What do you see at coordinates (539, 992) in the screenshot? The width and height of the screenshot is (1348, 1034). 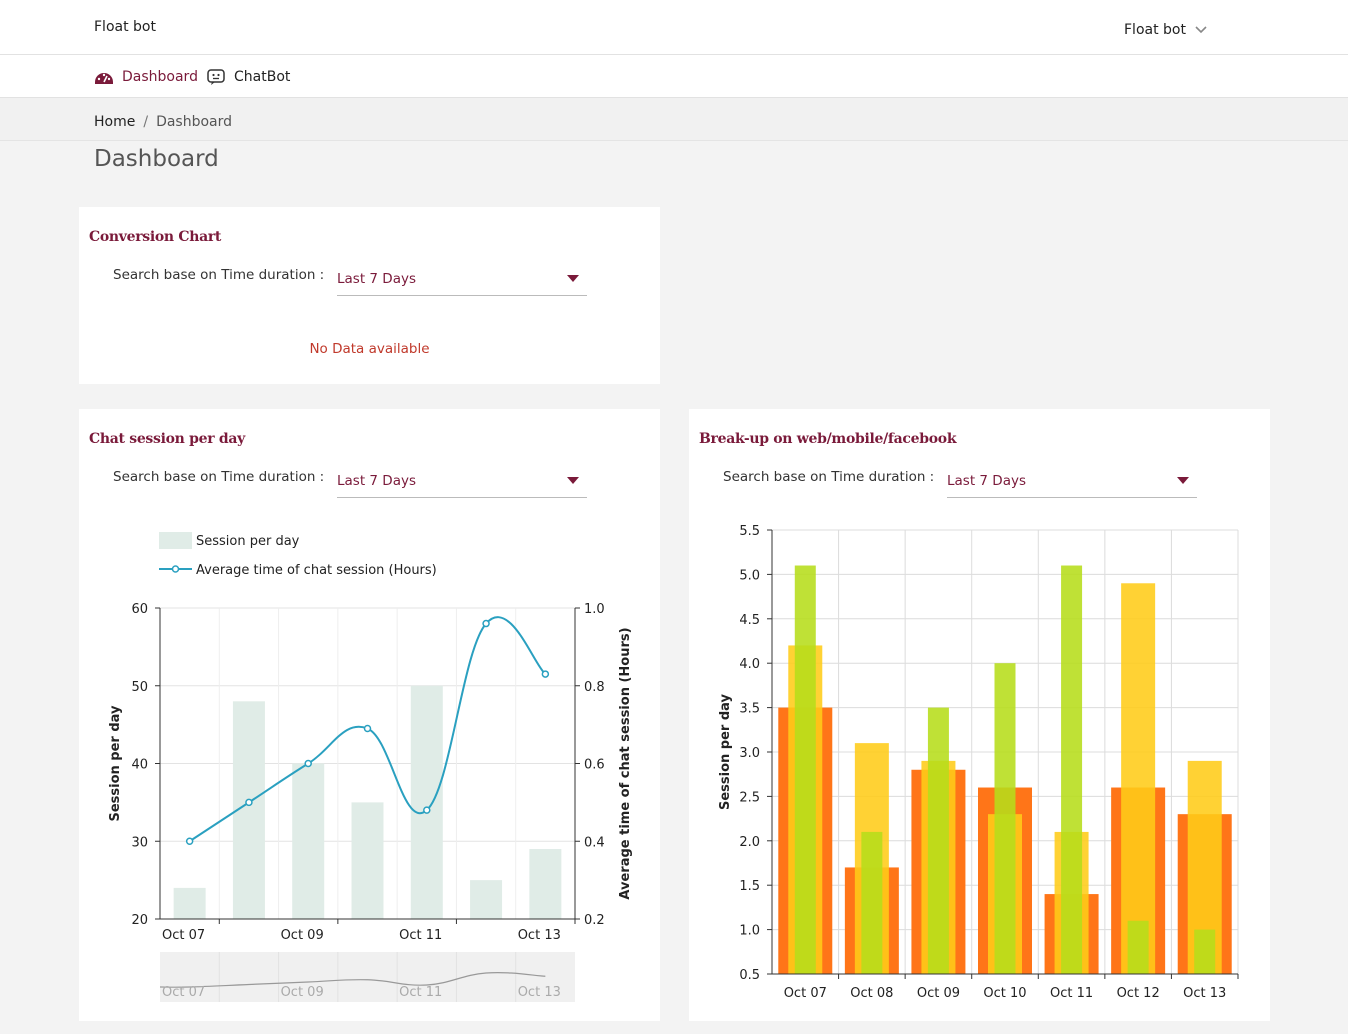 I see `navigator-tick-label: Oct 13` at bounding box center [539, 992].